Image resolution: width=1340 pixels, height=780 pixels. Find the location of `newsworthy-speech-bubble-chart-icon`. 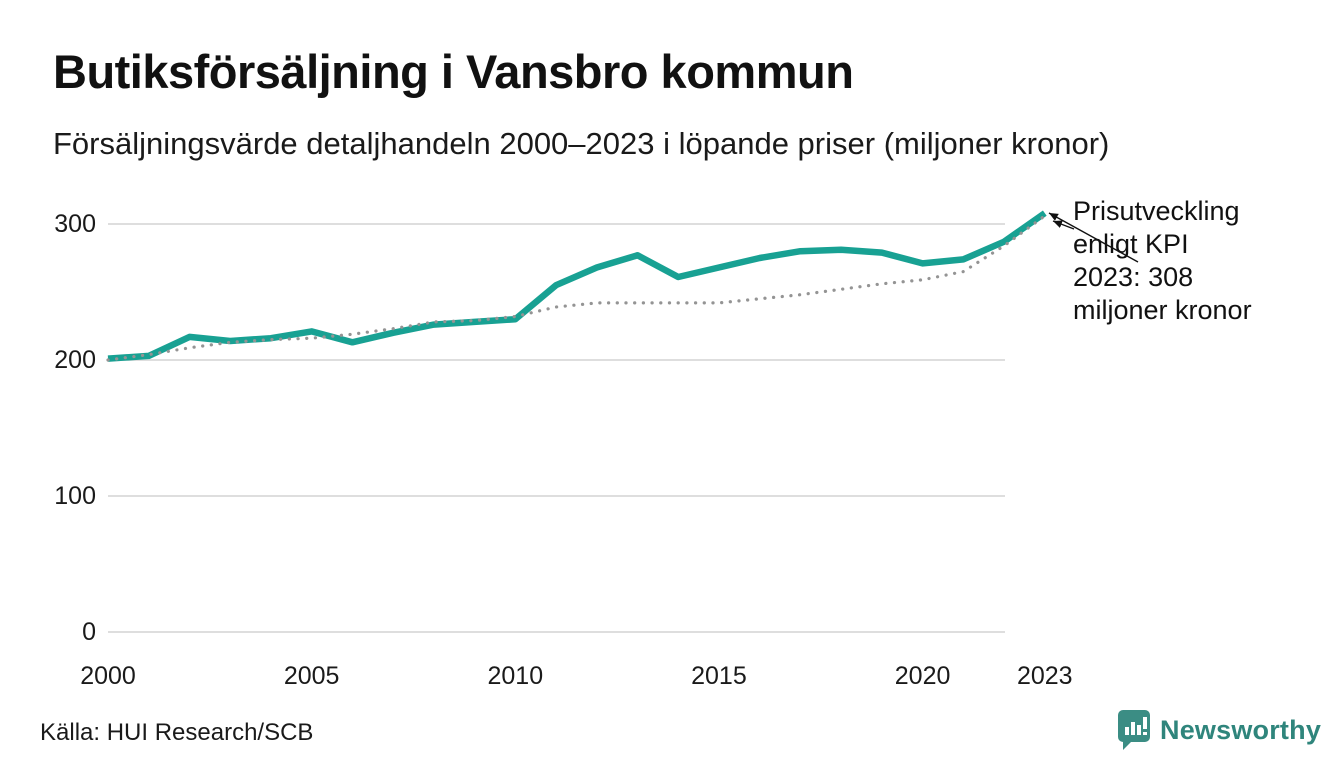

newsworthy-speech-bubble-chart-icon is located at coordinates (1134, 730).